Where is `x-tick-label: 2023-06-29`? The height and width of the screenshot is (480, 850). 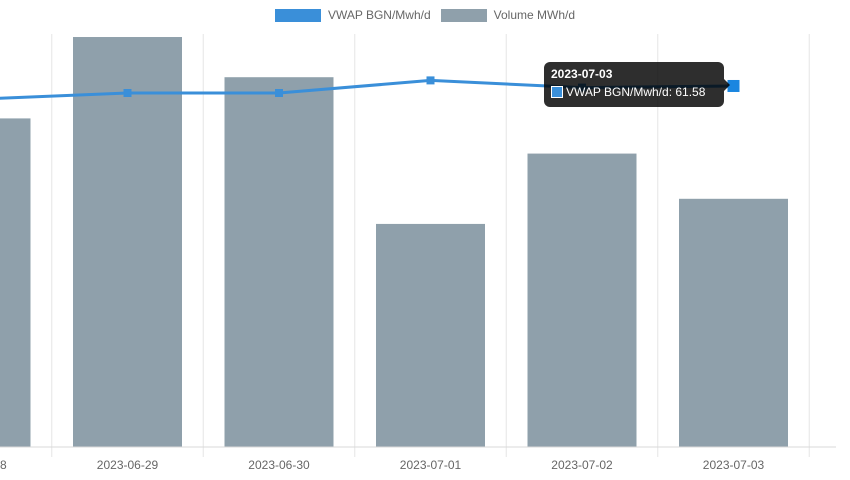 x-tick-label: 2023-06-29 is located at coordinates (128, 465).